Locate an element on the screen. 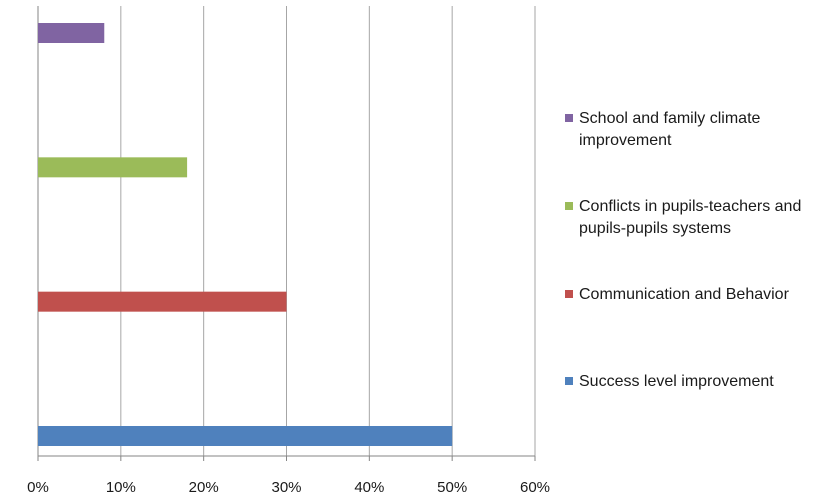  legend-label: School and family climate improvement is located at coordinates (670, 129).